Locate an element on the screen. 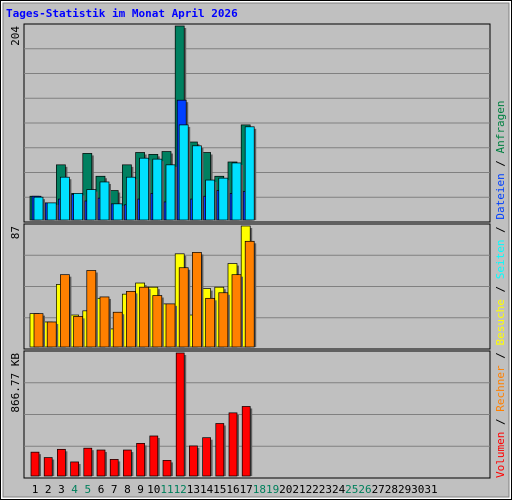 This screenshot has width=512, height=500. x-tick-label: 25 is located at coordinates (351, 489).